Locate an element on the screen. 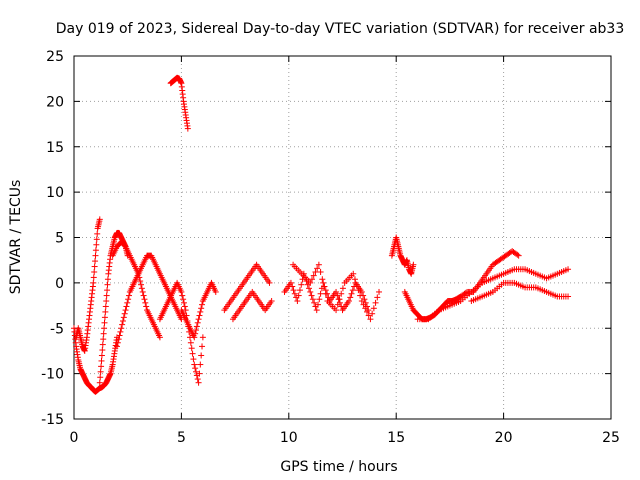 This screenshot has height=480, width=640. x-tick-labels: 0 5 10 15 20 25 is located at coordinates (345, 438).